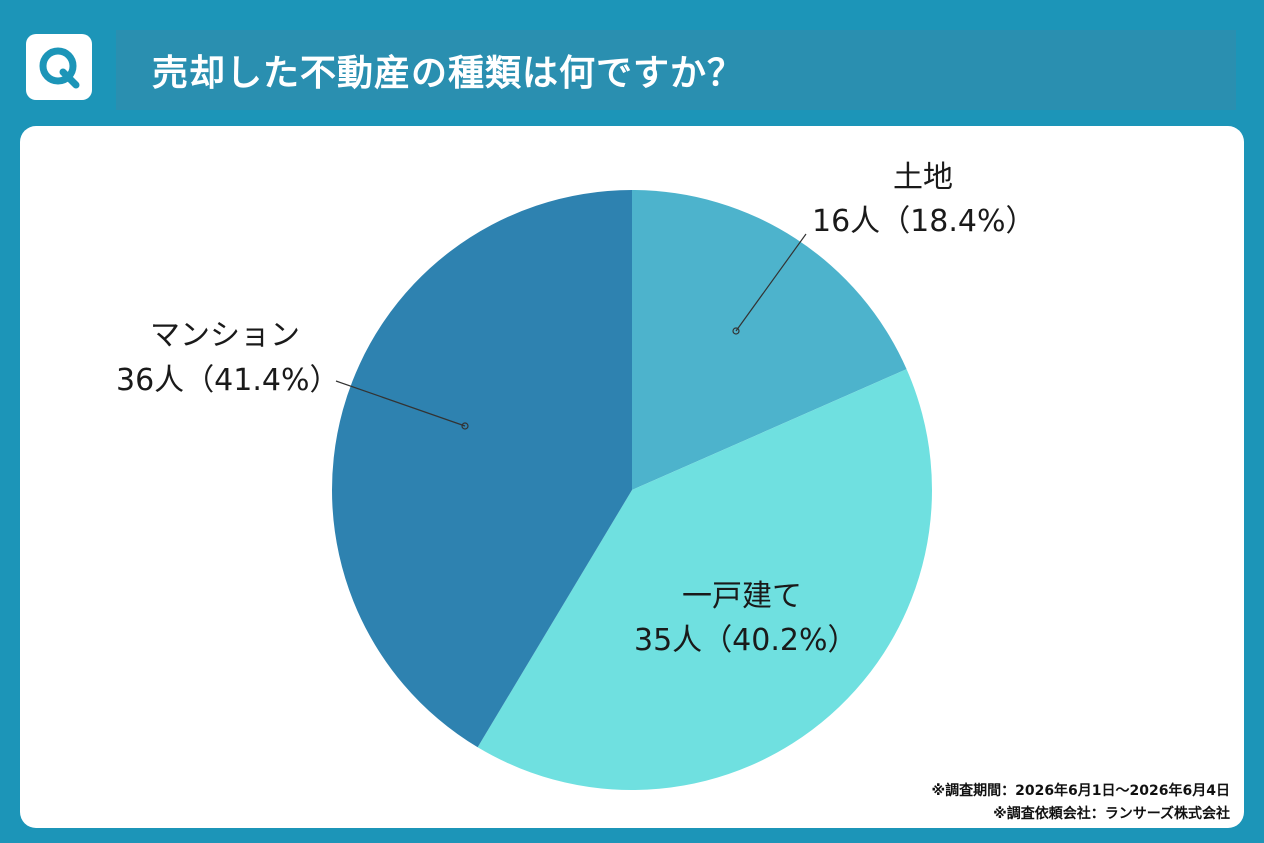  Describe the element at coordinates (228, 380) in the screenshot. I see `slice-label-mansion-value: 36人（41.4%）` at that location.